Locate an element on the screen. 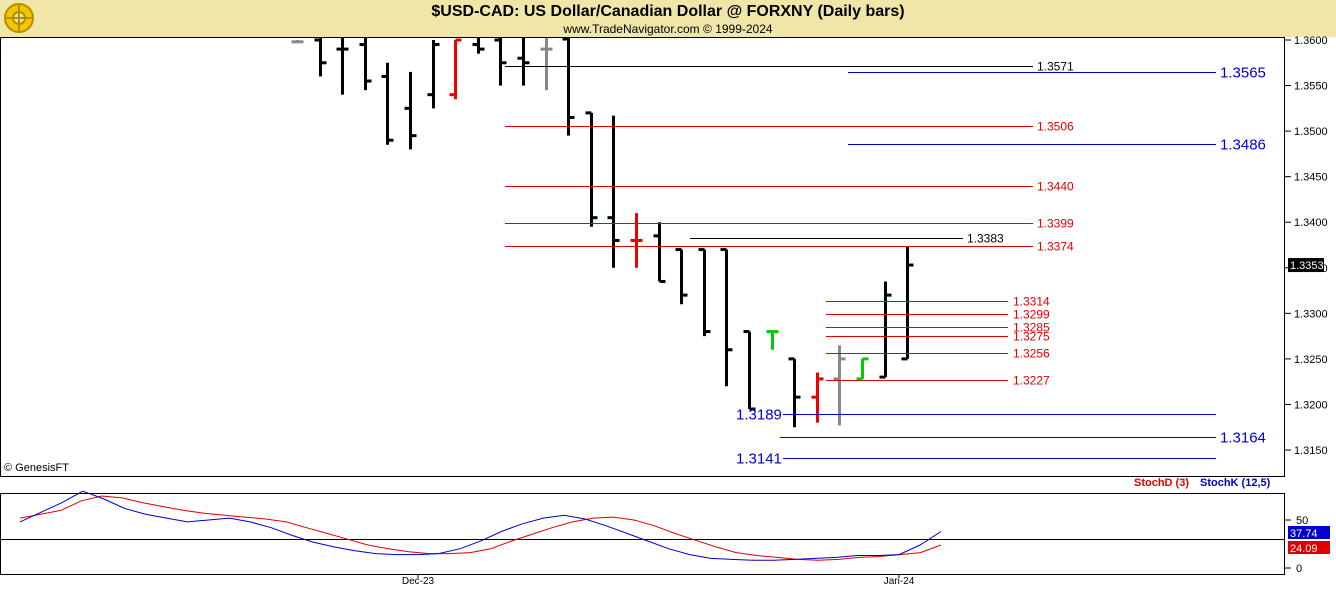 Image resolution: width=1336 pixels, height=591 pixels. level-label: 1.3227 is located at coordinates (1031, 381).